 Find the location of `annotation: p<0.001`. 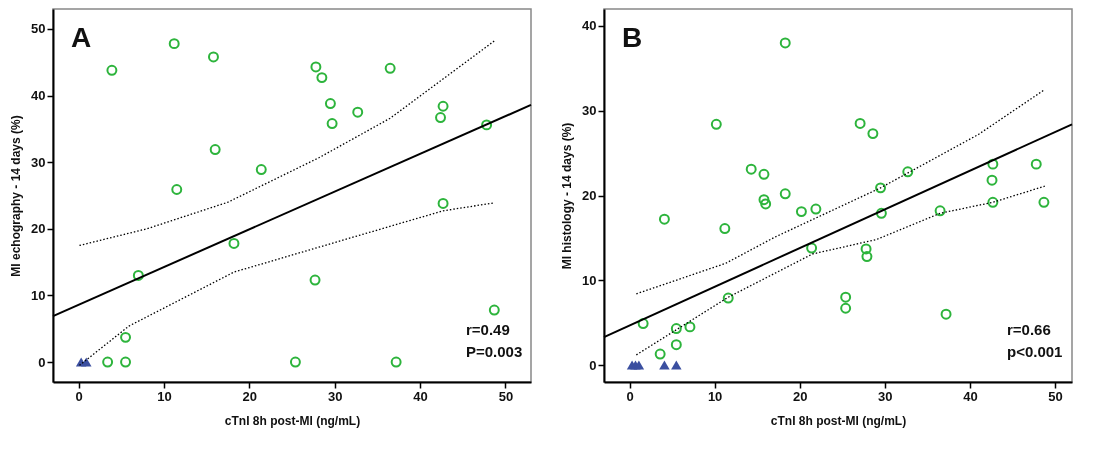

annotation: p<0.001 is located at coordinates (1035, 351).